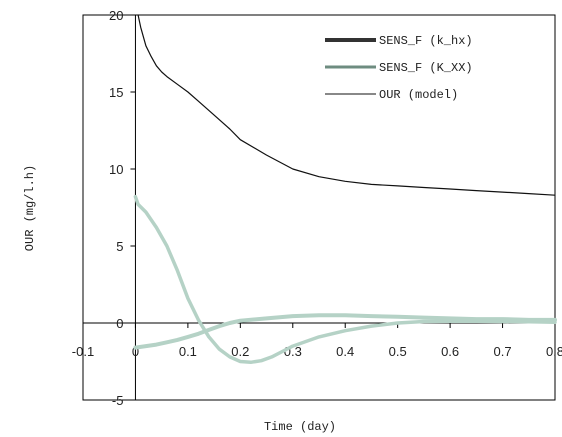 The width and height of the screenshot is (562, 437). What do you see at coordinates (300, 427) in the screenshot?
I see `x-axis-title: Time (day)` at bounding box center [300, 427].